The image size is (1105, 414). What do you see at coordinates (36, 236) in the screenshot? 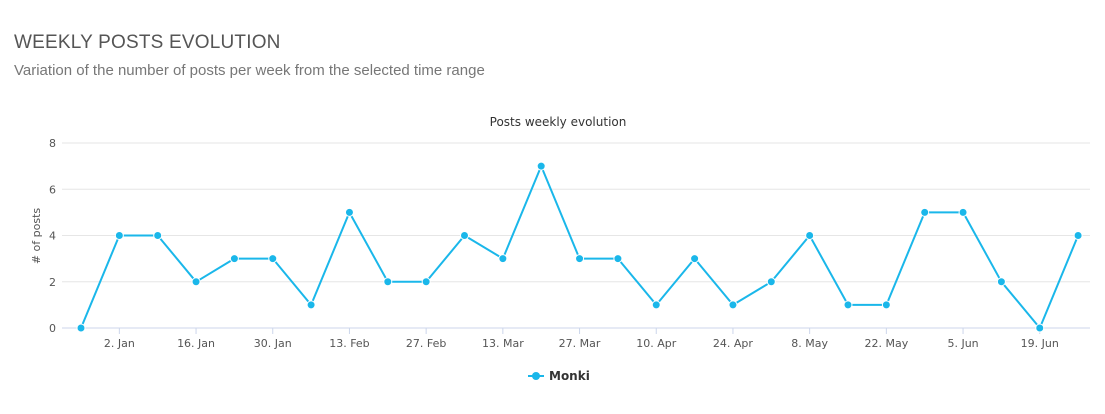
I see `y-axis-title: # of posts` at bounding box center [36, 236].